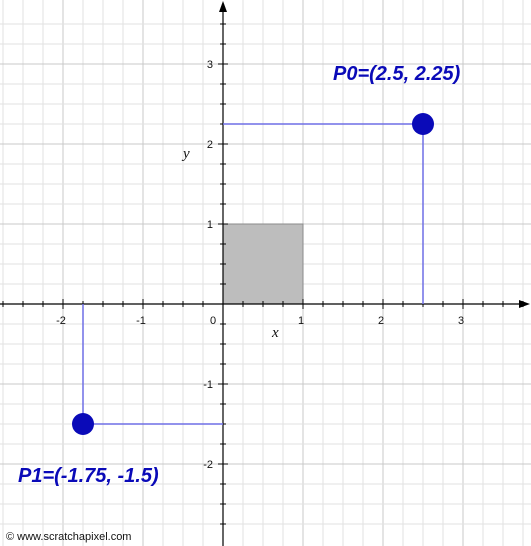  I want to click on point-p0, so click(423, 124).